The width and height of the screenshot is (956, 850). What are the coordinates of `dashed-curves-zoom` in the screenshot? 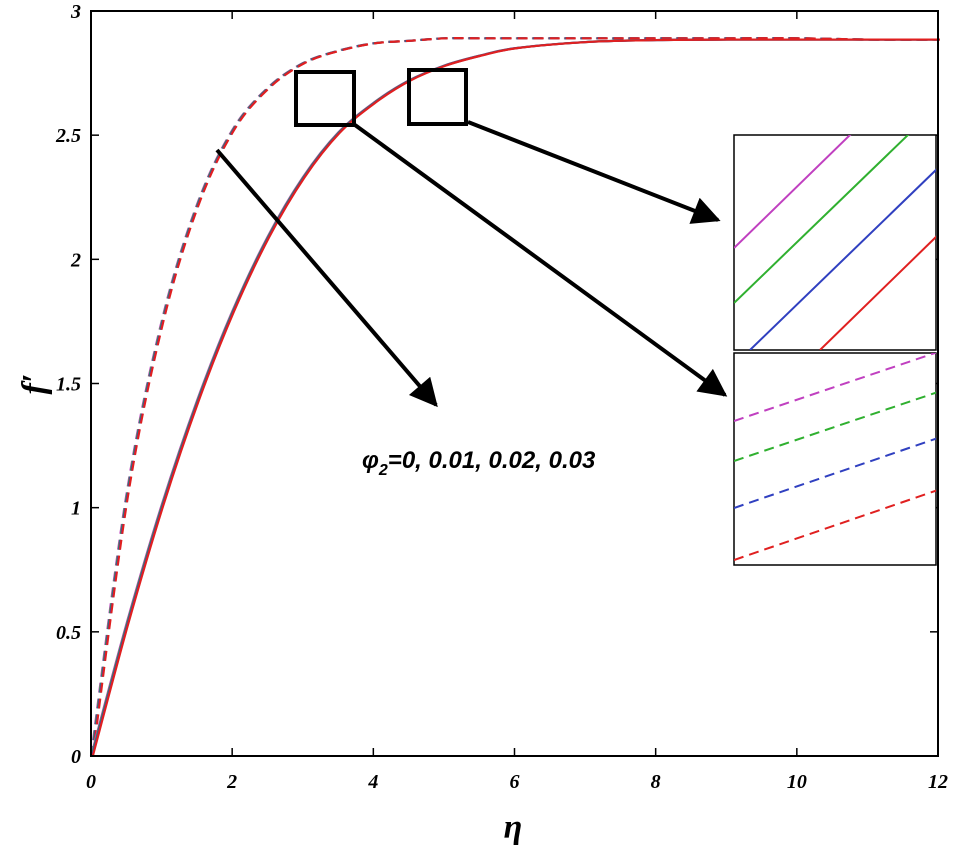 It's located at (325, 98).